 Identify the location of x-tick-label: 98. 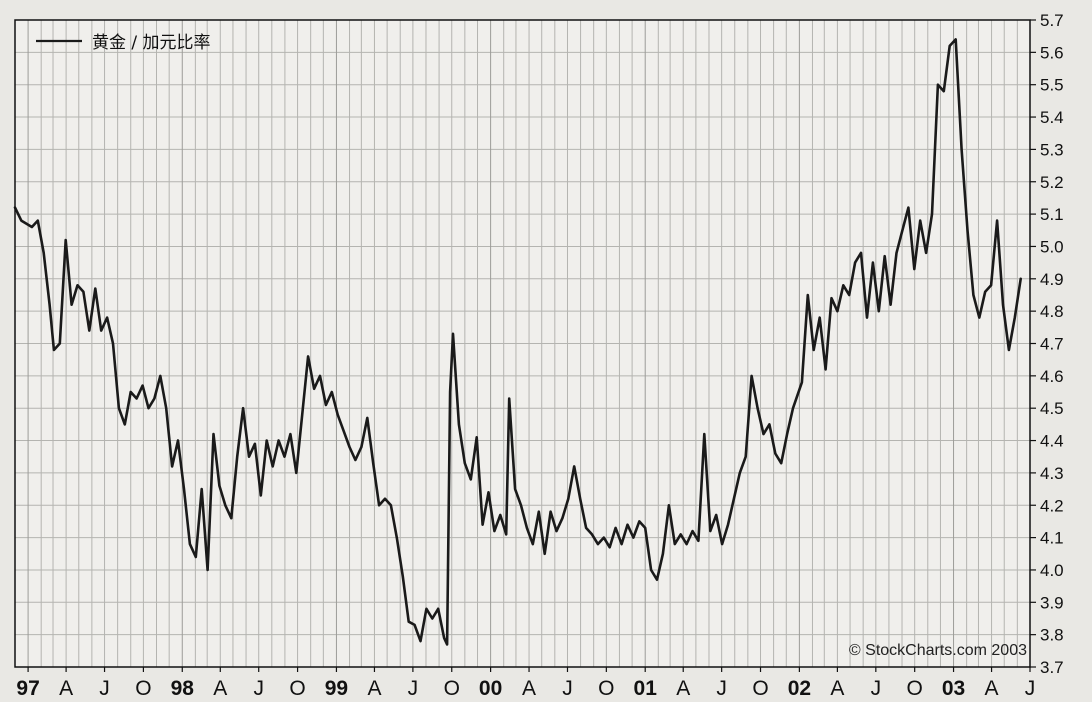
(183, 688).